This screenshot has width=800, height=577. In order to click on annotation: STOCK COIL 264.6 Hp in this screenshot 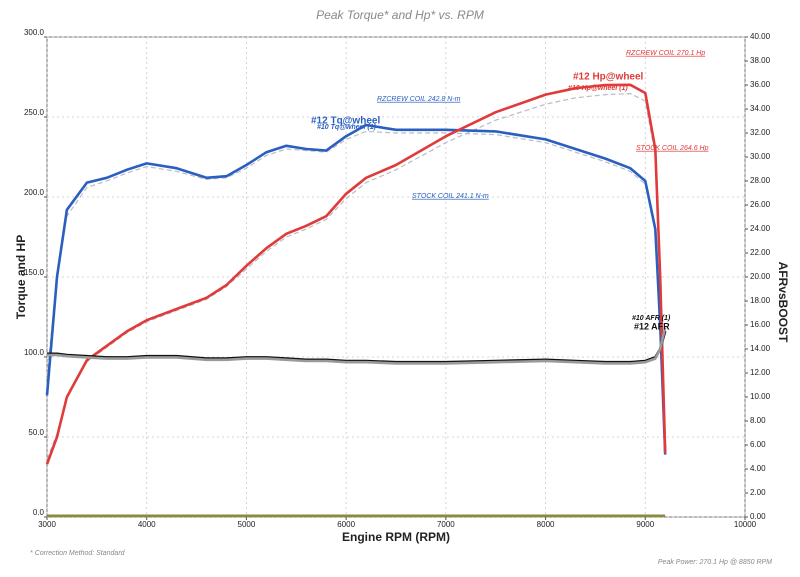, I will do `click(672, 148)`.